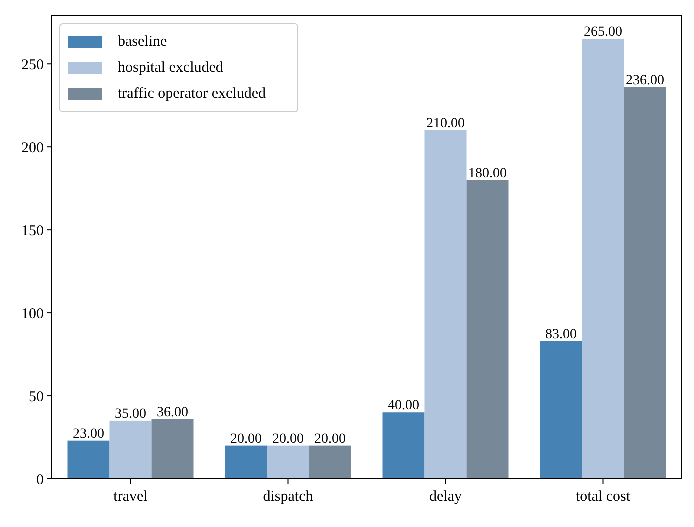 This screenshot has height=527, width=694. What do you see at coordinates (603, 32) in the screenshot?
I see `data-label: 265.00` at bounding box center [603, 32].